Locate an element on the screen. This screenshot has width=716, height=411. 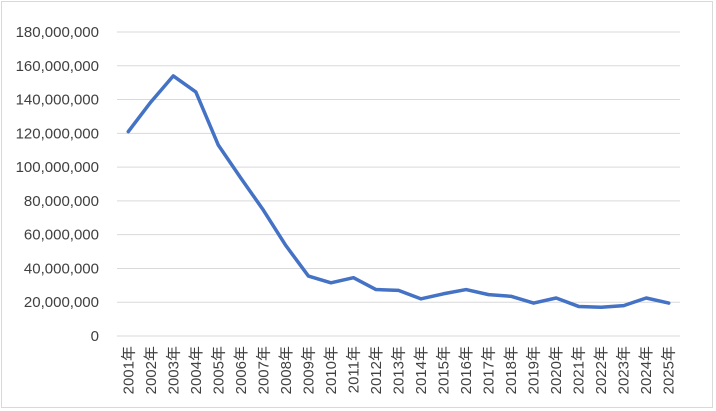
x-tick-label: 2007年 is located at coordinates (263, 370).